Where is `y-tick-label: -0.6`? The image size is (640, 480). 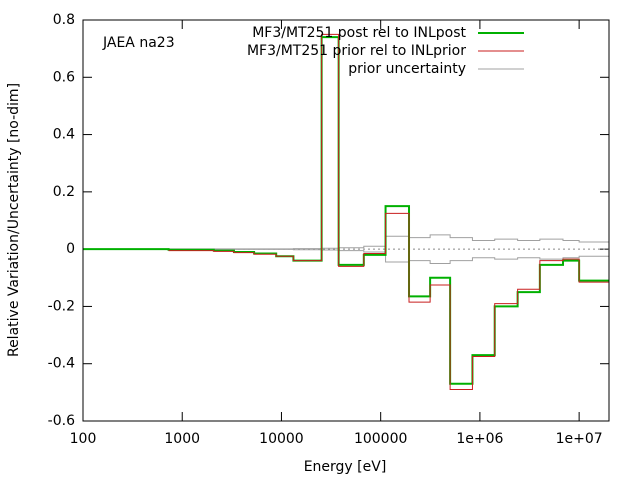
y-tick-label: -0.6 is located at coordinates (61, 421).